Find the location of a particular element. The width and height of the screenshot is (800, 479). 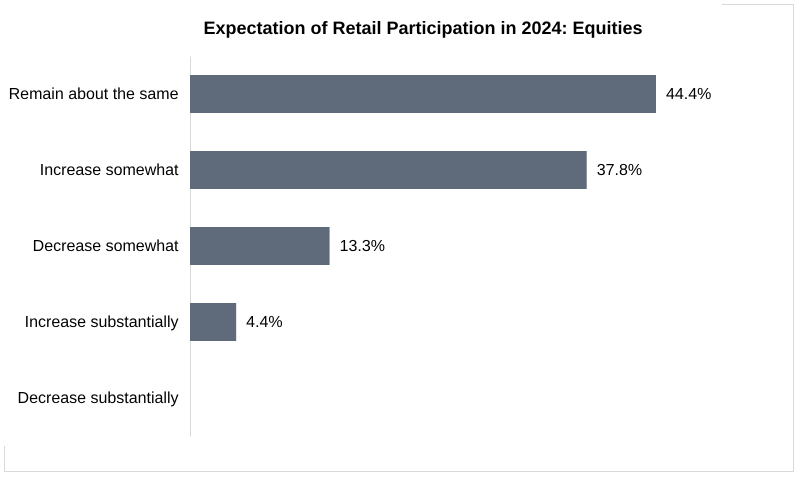

y-tick-label: Decrease somewhat is located at coordinates (106, 246).